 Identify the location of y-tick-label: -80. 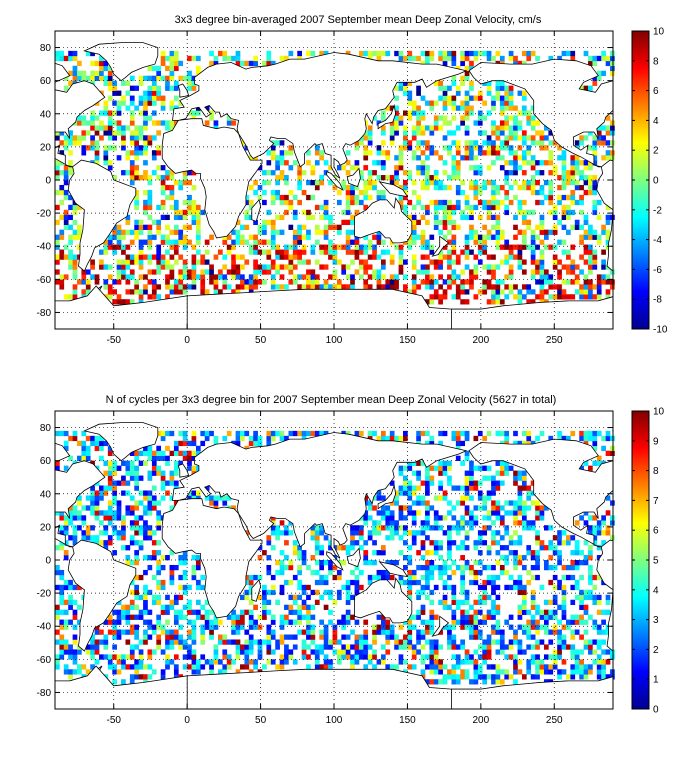
(44, 313).